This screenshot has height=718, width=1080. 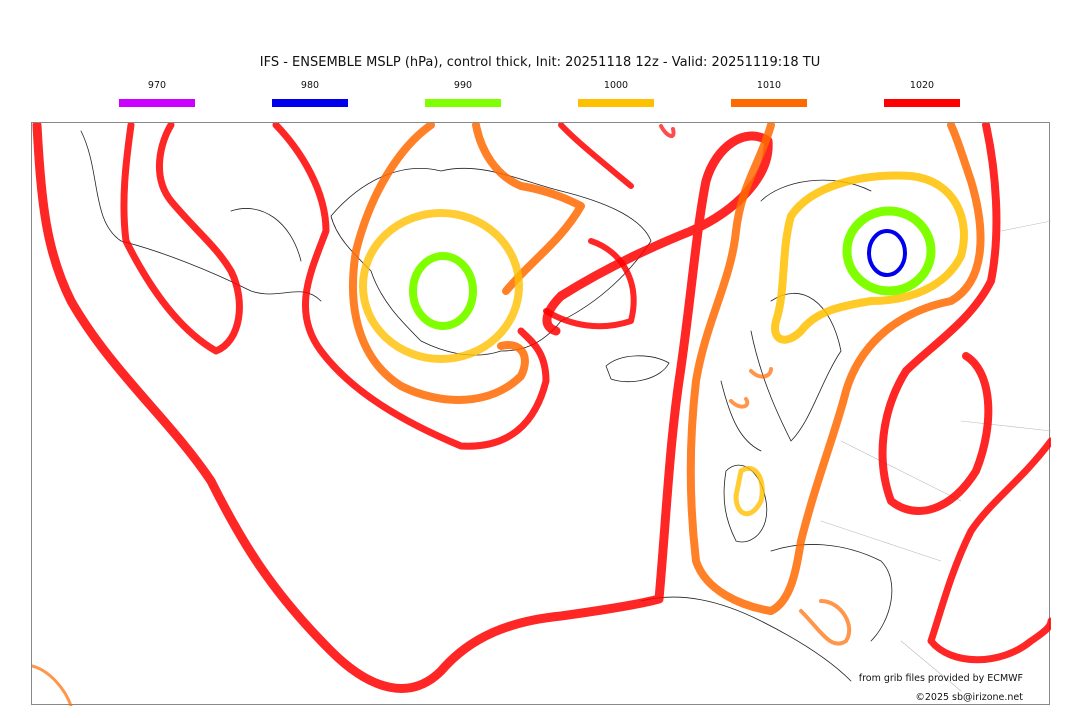 I want to click on isobar-1000-greenland, so click(x=441, y=286).